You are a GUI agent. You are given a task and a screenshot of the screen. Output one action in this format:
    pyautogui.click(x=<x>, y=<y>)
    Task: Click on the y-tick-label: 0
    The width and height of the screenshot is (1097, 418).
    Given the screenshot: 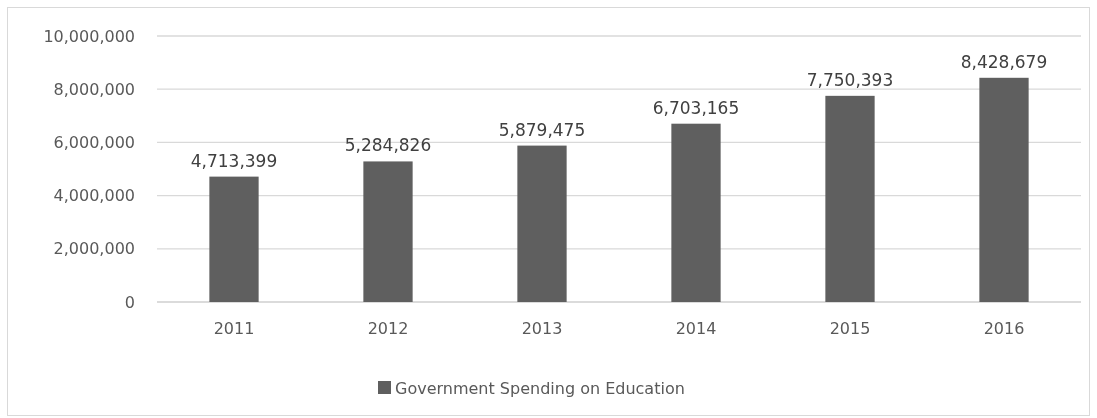 What is the action you would take?
    pyautogui.click(x=129, y=302)
    